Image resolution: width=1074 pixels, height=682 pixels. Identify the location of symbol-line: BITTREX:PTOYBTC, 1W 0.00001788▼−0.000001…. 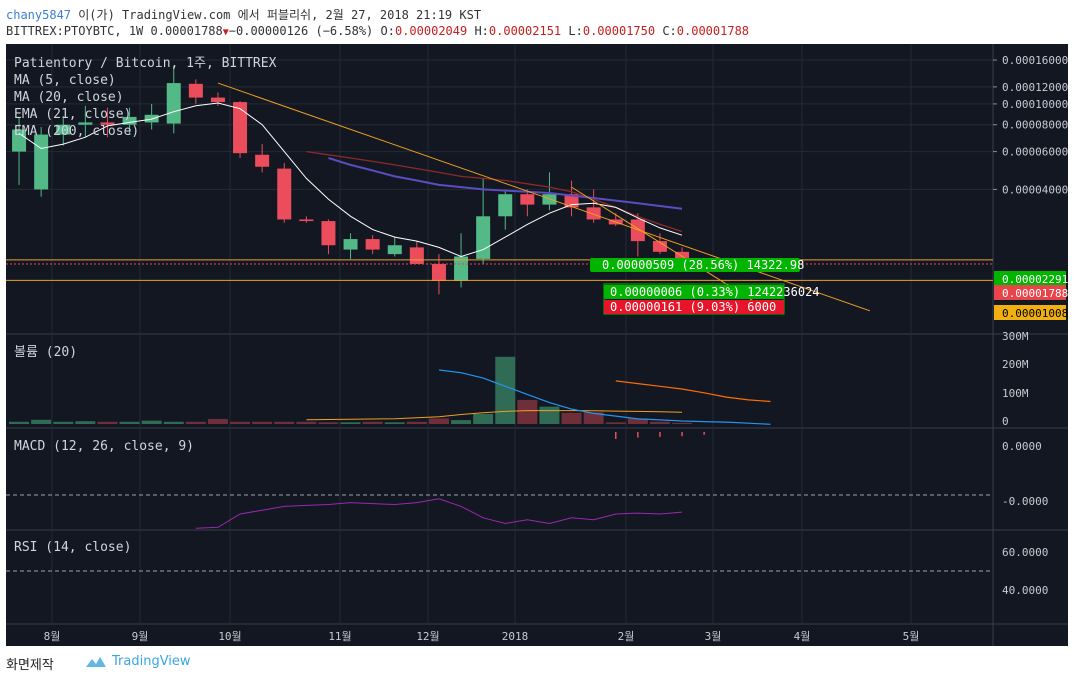
(377, 31).